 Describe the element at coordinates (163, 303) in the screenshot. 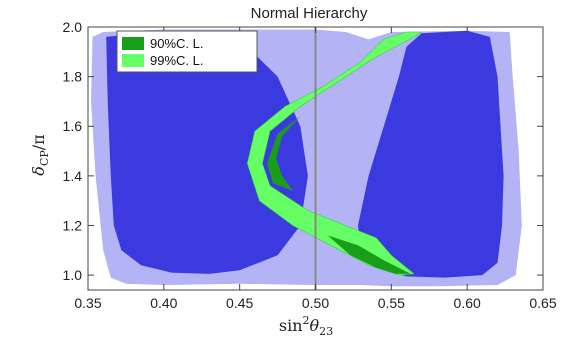

I see `x-tick-label: 0.40` at that location.